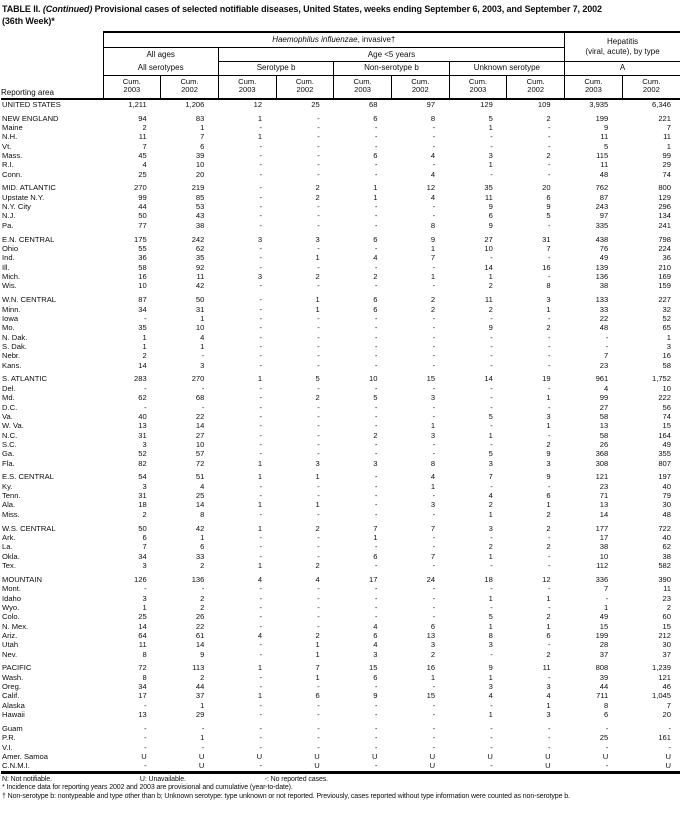 This screenshot has height=813, width=681. I want to click on value-cell: 136, so click(602, 277).